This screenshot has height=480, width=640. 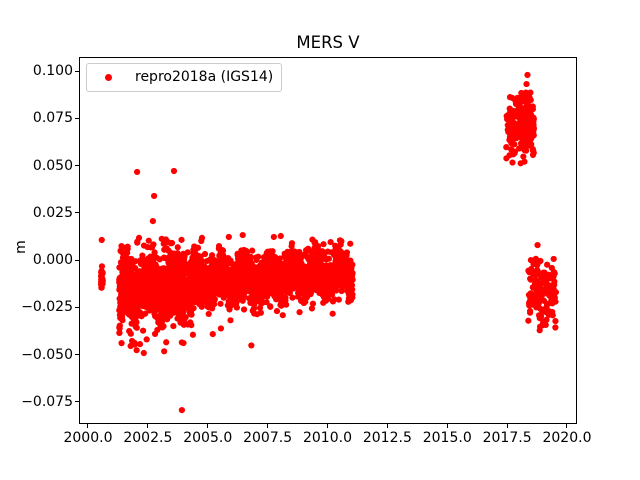 I want to click on legend-label: repro2018a (IGS14), so click(x=204, y=77).